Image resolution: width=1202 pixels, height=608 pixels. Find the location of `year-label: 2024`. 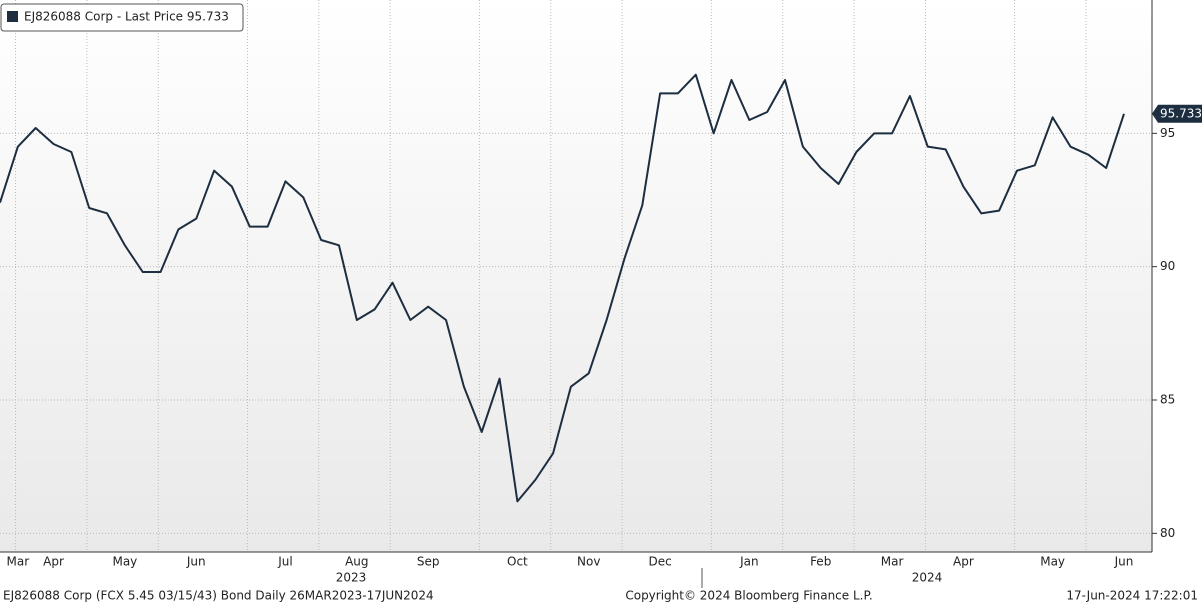

year-label: 2024 is located at coordinates (927, 578).